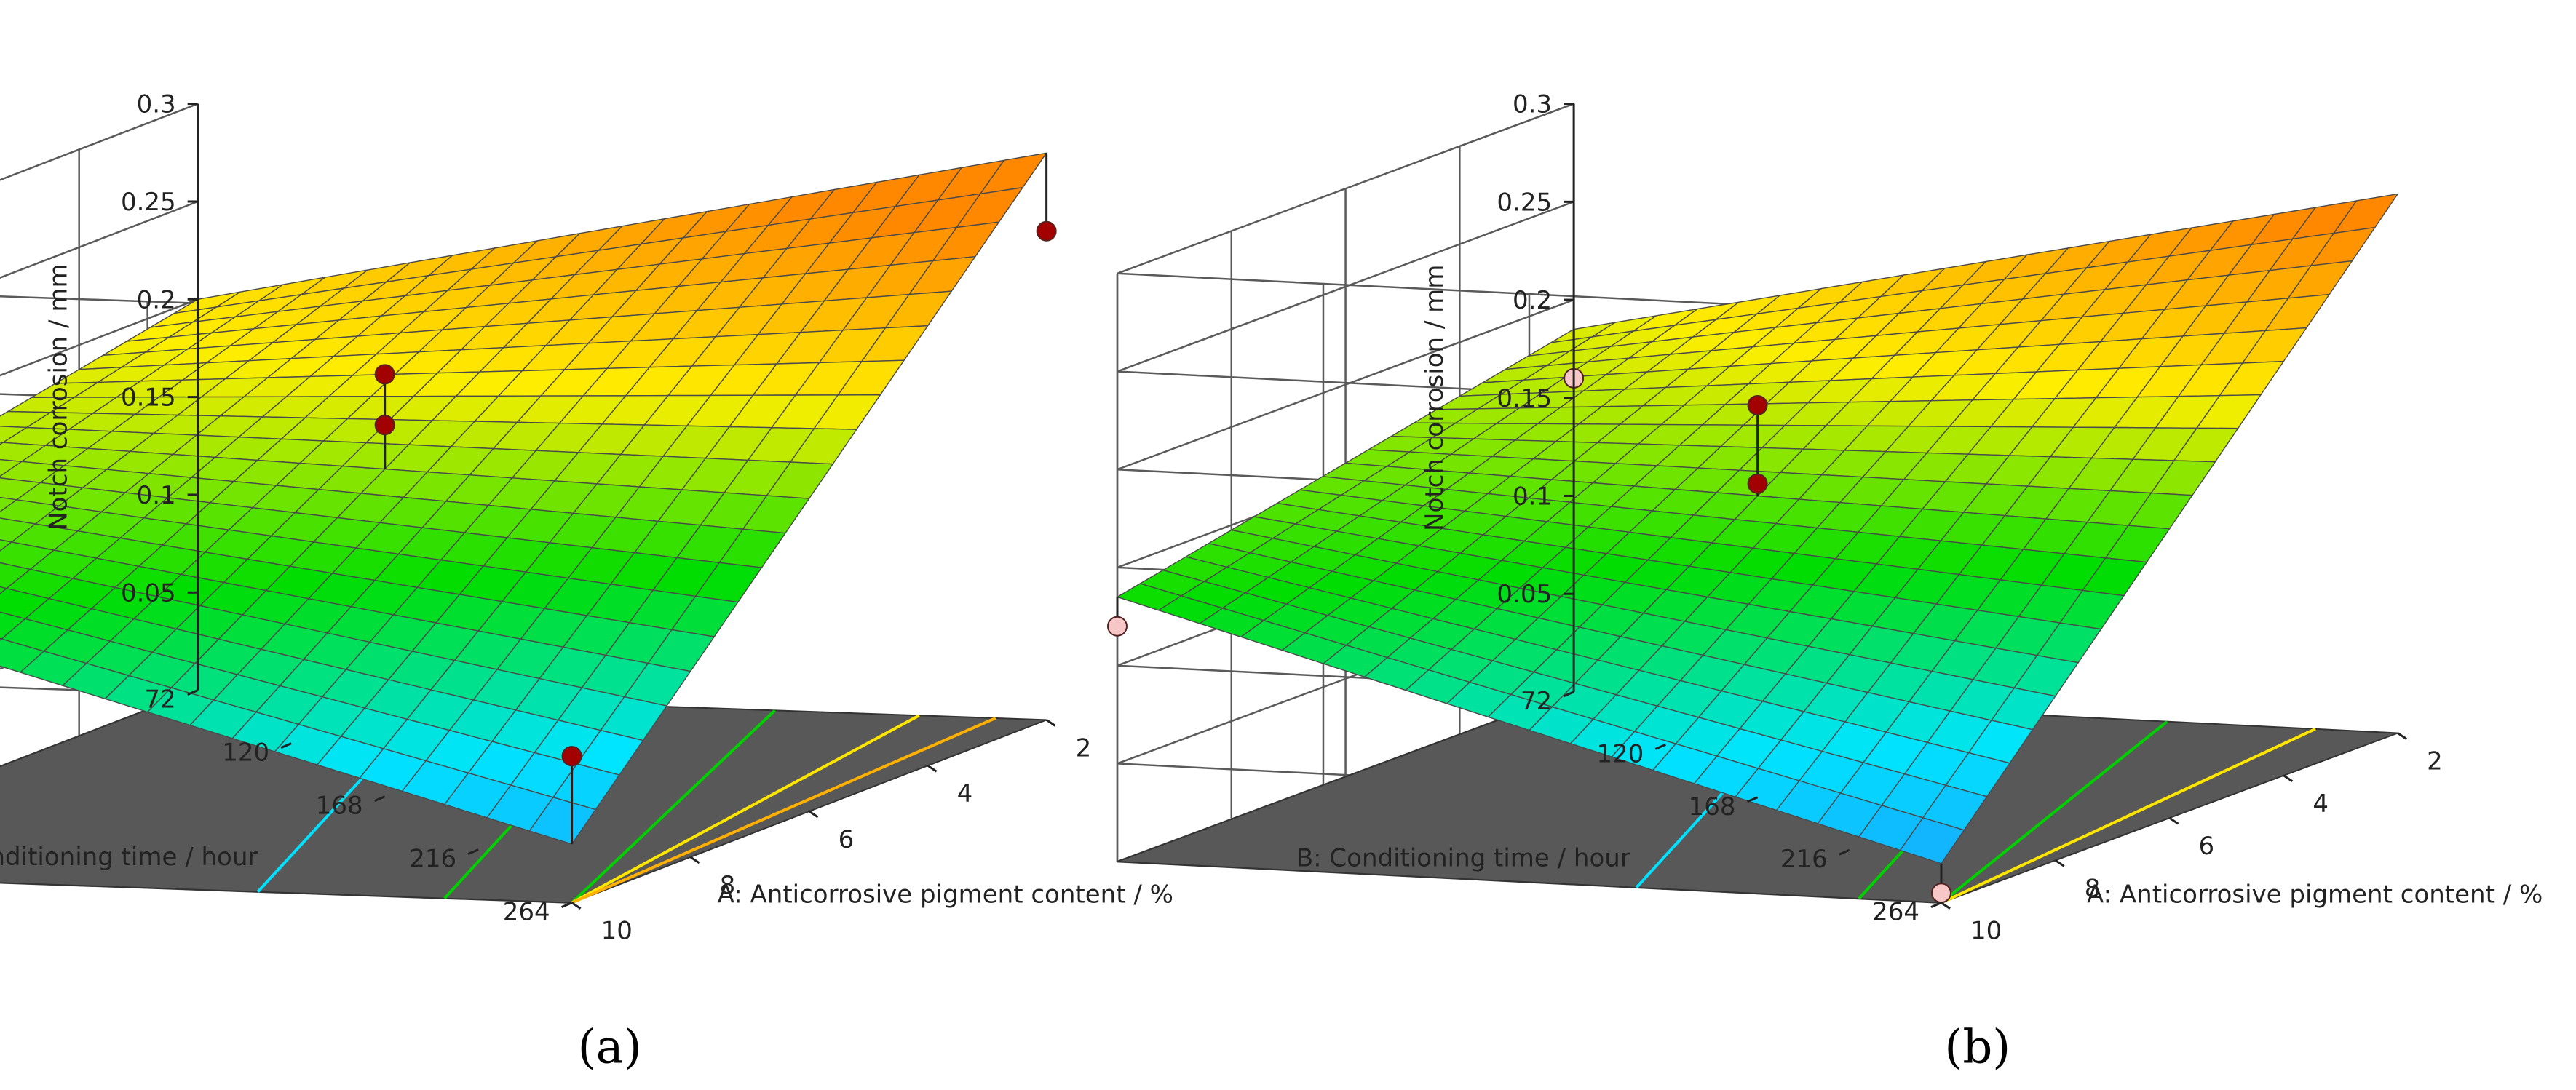 The height and width of the screenshot is (1090, 2576). I want to click on panel-caption: (b), so click(1977, 1047).